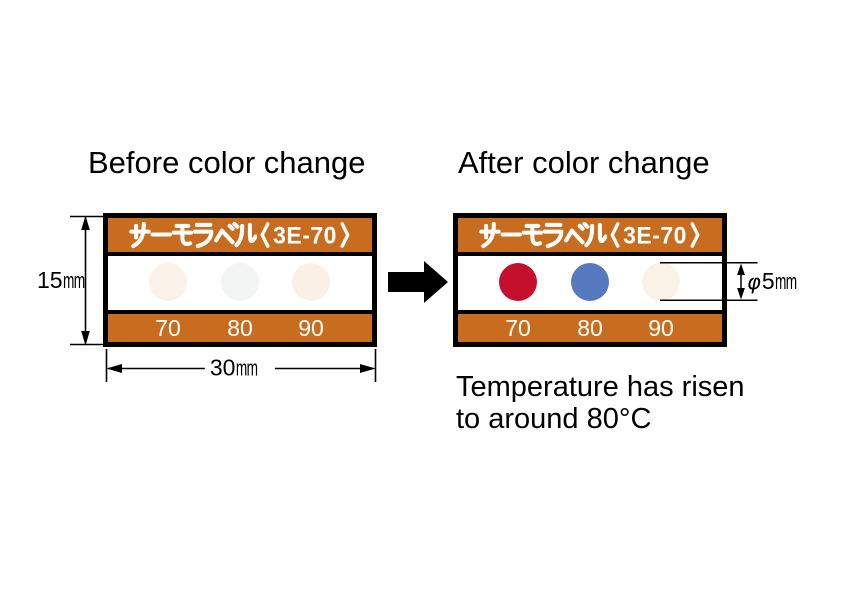 This screenshot has height=595, width=842. I want to click on temp-dot-80-before, so click(240, 282).